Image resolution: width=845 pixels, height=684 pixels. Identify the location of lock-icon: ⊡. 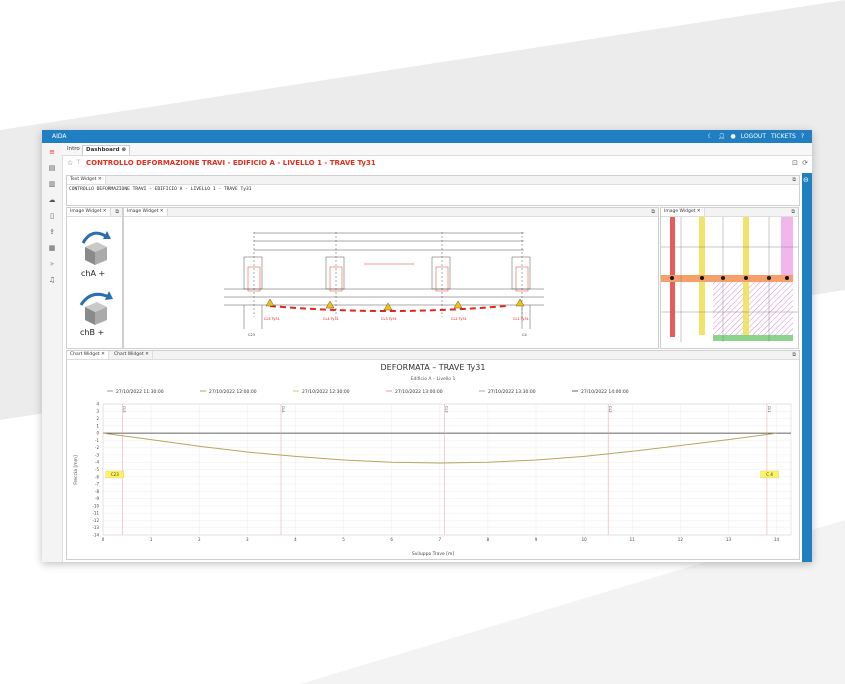
(795, 163).